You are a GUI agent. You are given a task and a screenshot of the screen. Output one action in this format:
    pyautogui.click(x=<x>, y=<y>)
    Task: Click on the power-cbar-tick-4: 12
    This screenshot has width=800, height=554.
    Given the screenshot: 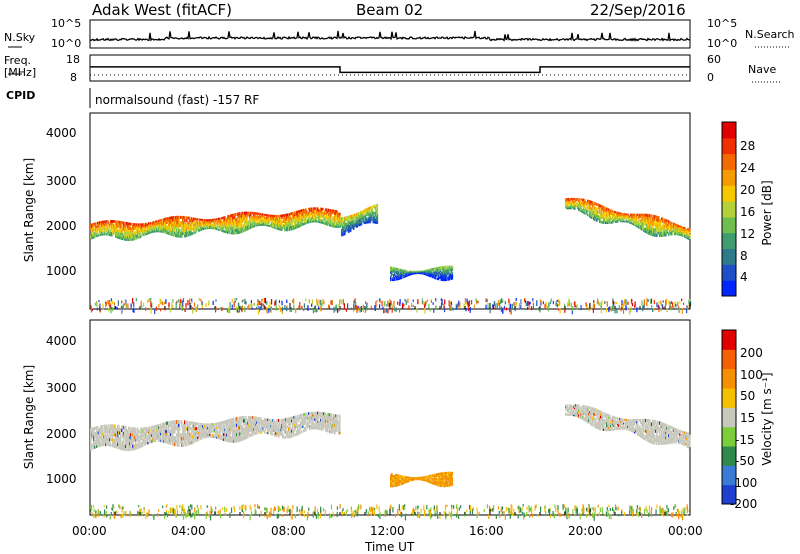 What is the action you would take?
    pyautogui.click(x=748, y=234)
    